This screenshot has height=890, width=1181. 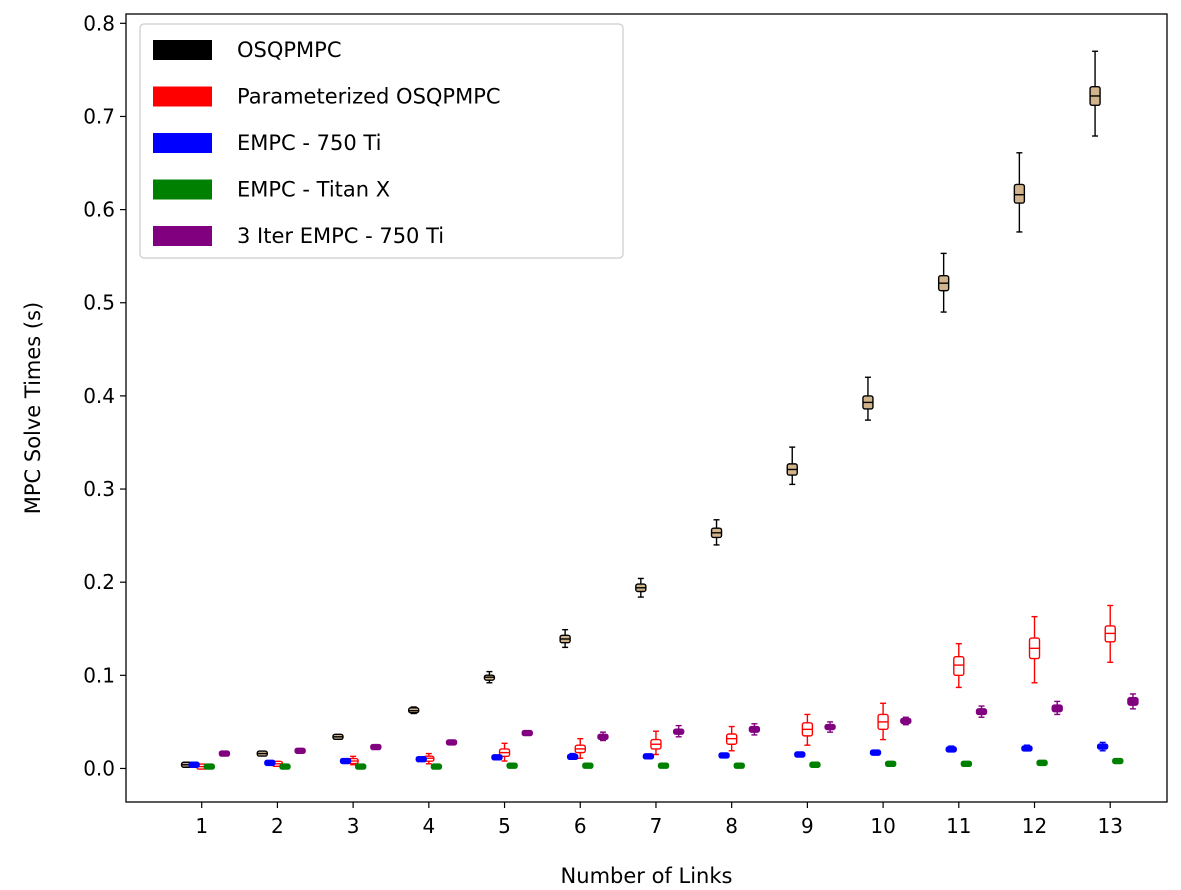 What do you see at coordinates (656, 826) in the screenshot?
I see `x-tick-label: 7` at bounding box center [656, 826].